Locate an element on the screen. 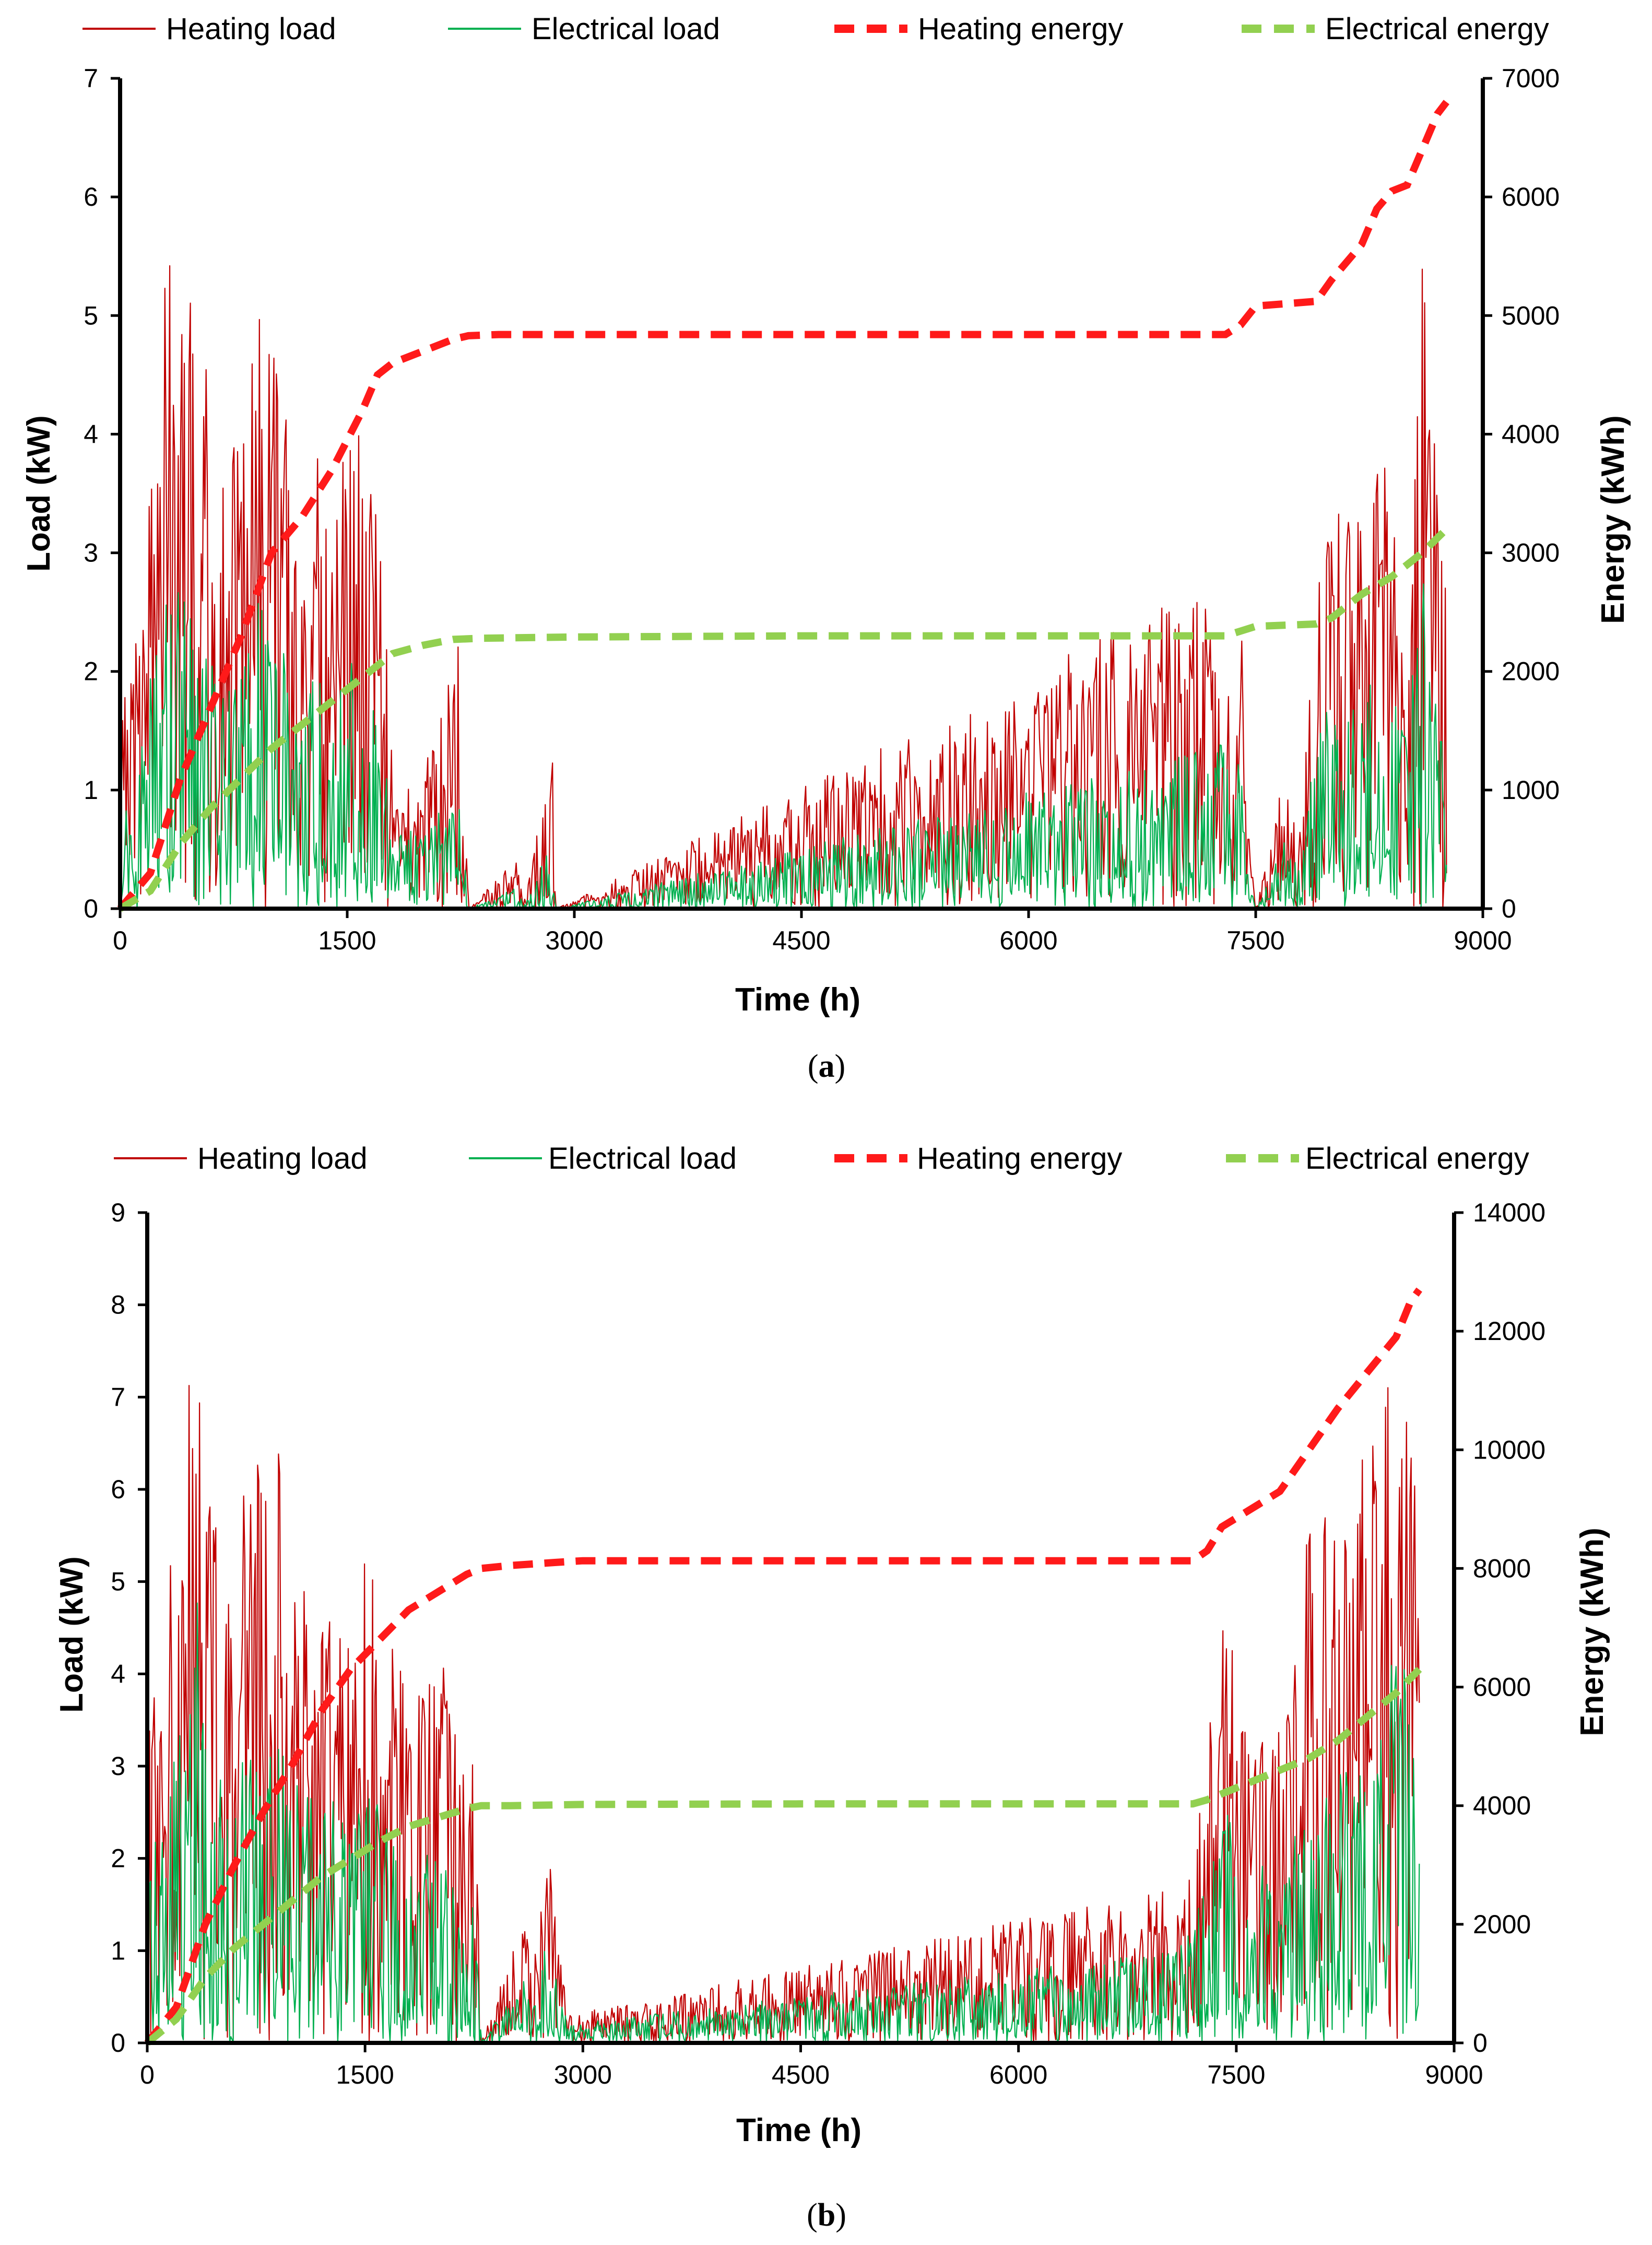 The width and height of the screenshot is (1652, 2245). caption-a-letter: a is located at coordinates (827, 1066).